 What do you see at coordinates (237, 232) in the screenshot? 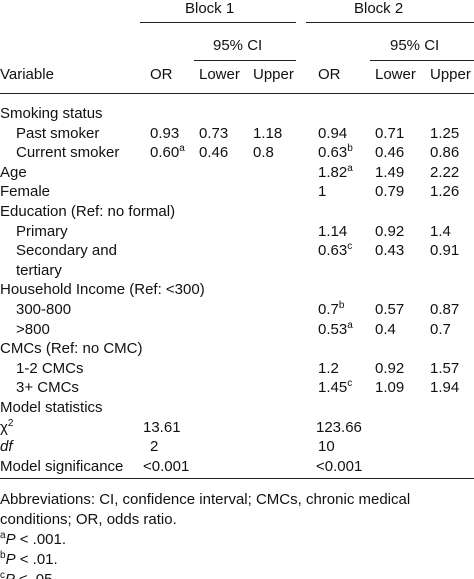
I see `table-row: Primary 1.14 0.92 1.4` at bounding box center [237, 232].